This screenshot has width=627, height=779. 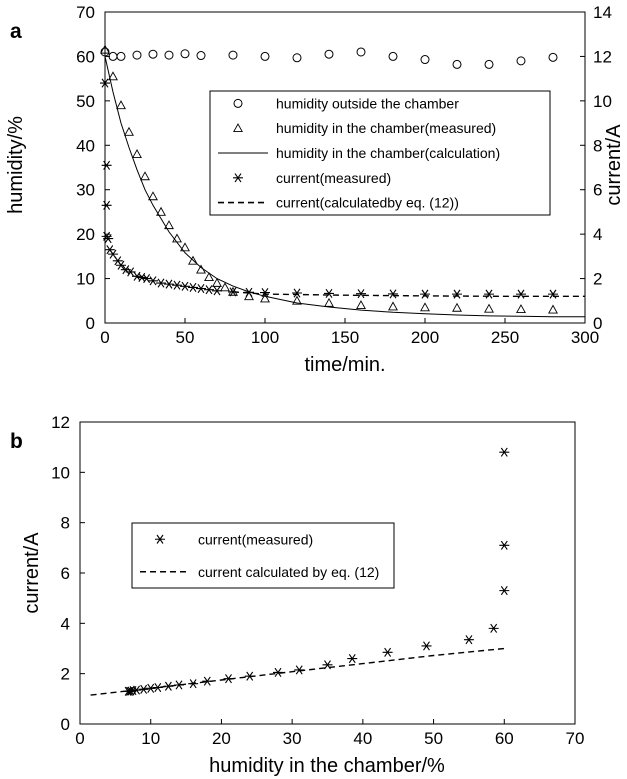 I want to click on panel-a-y2-tick-label: 4, so click(x=597, y=234).